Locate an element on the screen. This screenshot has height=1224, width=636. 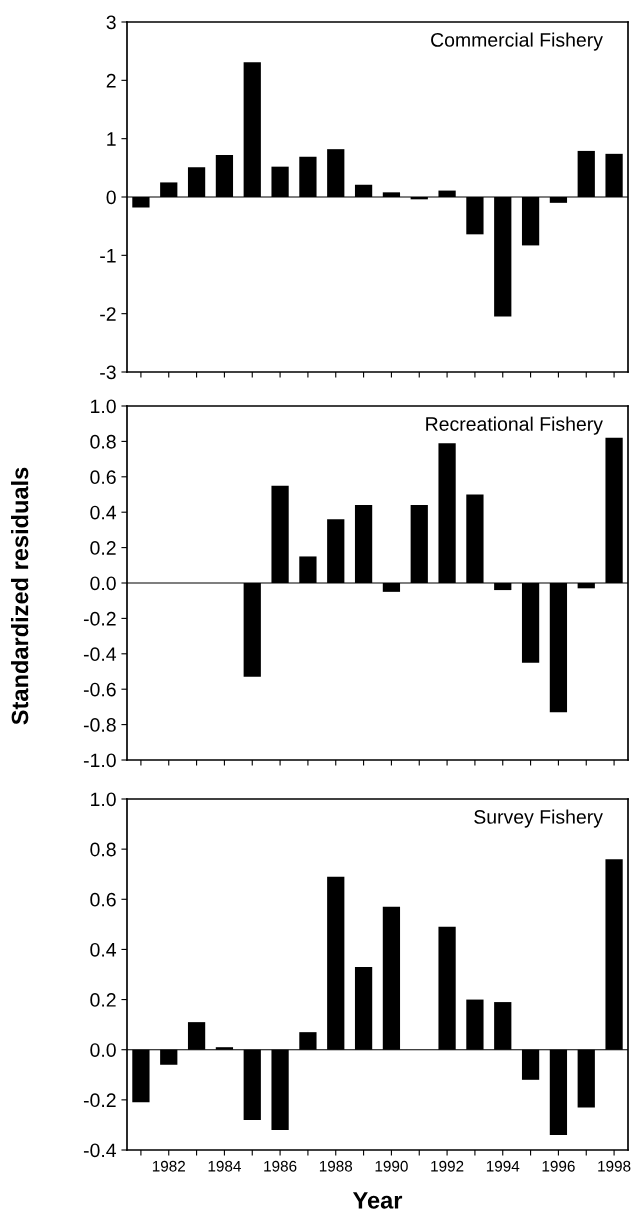
x-tick-label: 1996 is located at coordinates (558, 1166).